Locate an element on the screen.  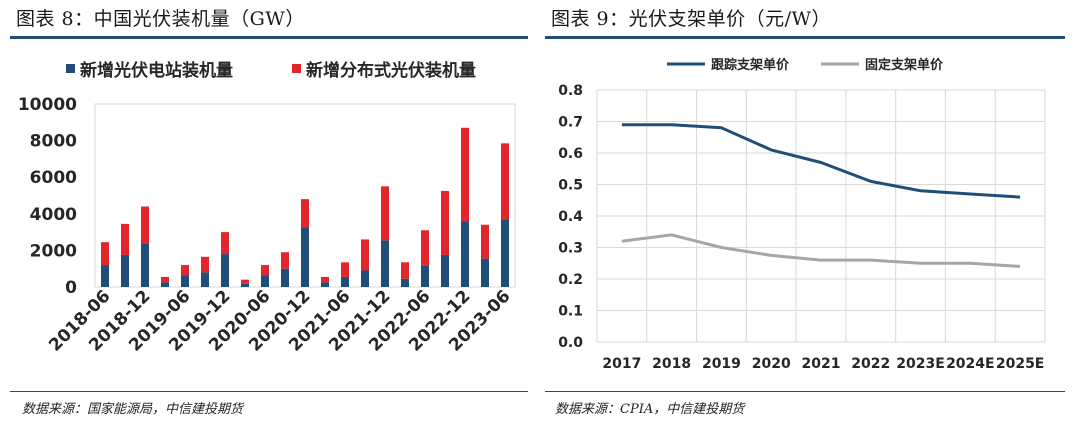
x-tick-label: 2024E is located at coordinates (970, 364).